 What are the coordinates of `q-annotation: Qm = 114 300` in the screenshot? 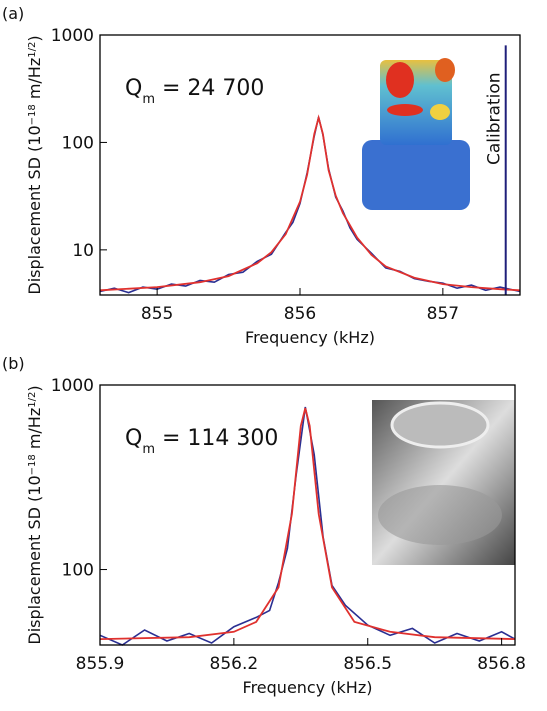 It's located at (201, 441).